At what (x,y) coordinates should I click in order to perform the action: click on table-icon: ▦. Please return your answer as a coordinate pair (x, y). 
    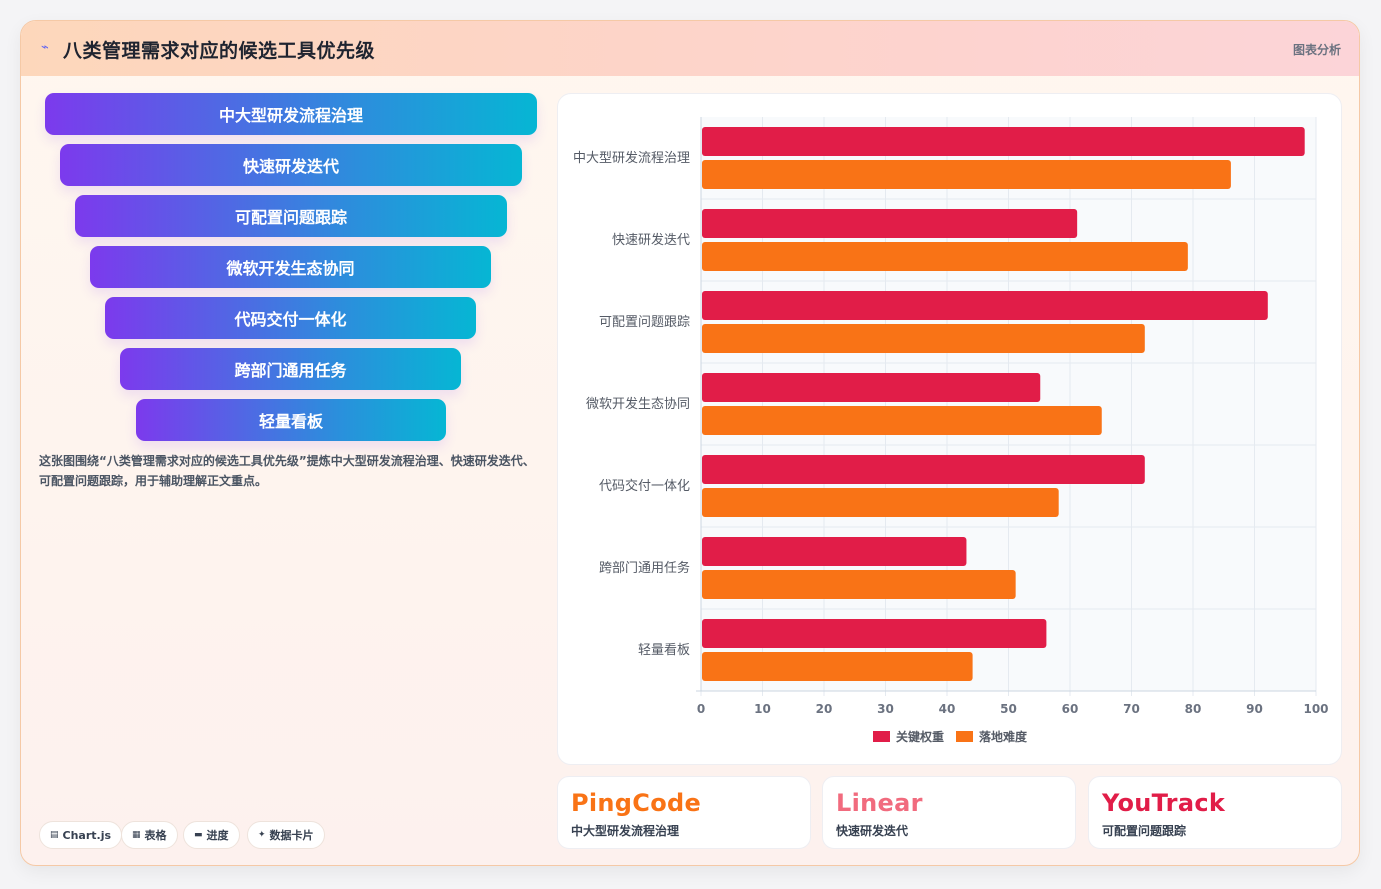
    Looking at the image, I should click on (136, 835).